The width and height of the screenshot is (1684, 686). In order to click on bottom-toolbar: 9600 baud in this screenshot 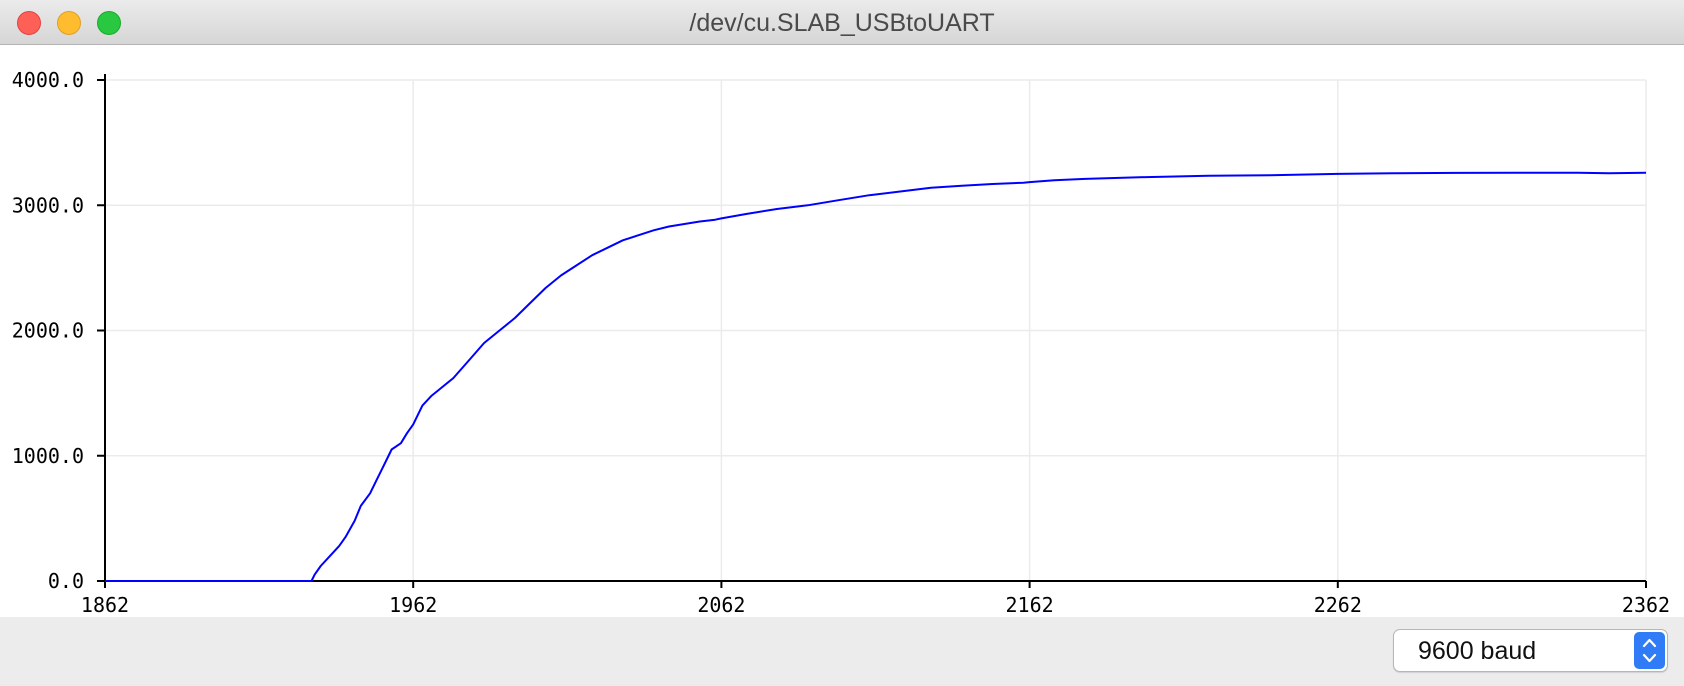, I will do `click(842, 651)`.